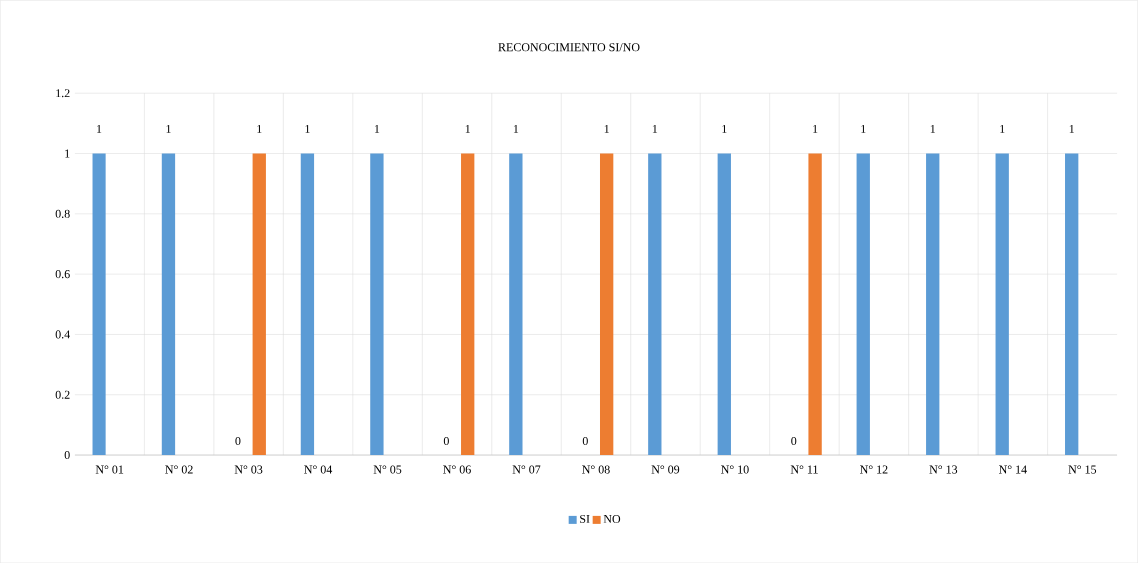 The width and height of the screenshot is (1138, 563). What do you see at coordinates (67, 153) in the screenshot?
I see `y-tick-label: 1` at bounding box center [67, 153].